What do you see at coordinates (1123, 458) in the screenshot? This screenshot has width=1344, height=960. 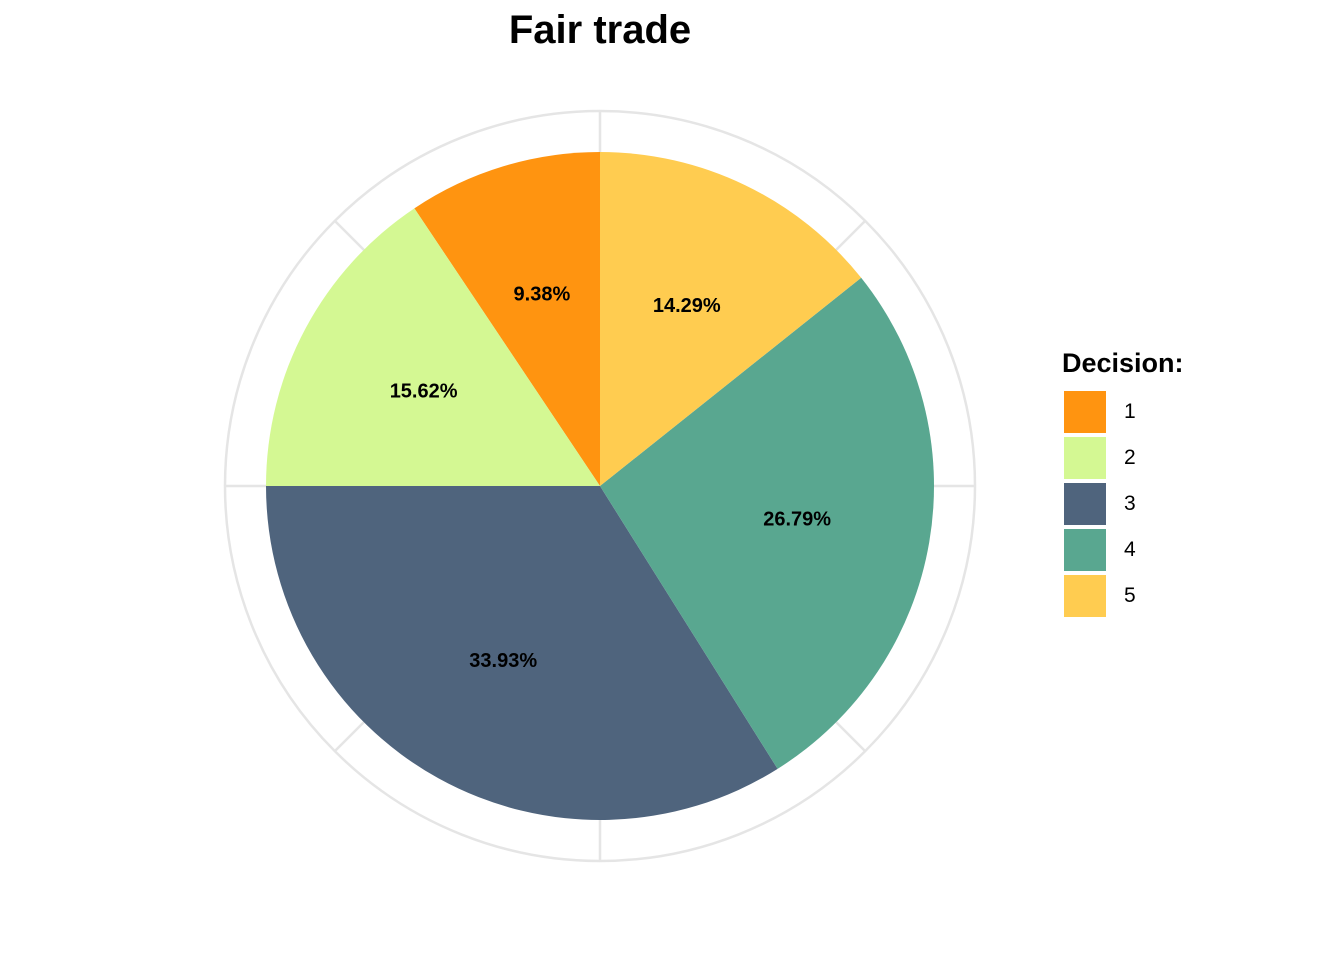 I see `legend-item-2: 2` at bounding box center [1123, 458].